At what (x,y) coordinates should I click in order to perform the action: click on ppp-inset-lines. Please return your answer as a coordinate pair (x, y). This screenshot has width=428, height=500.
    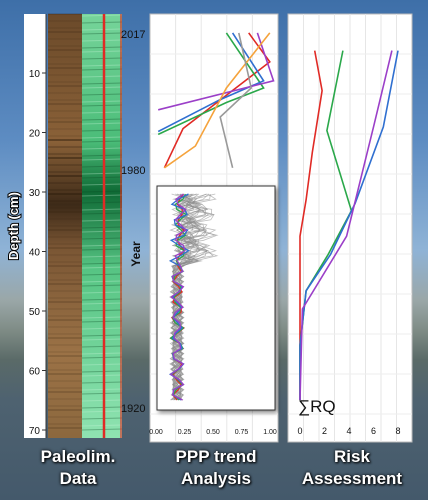
    Looking at the image, I should click on (193, 297).